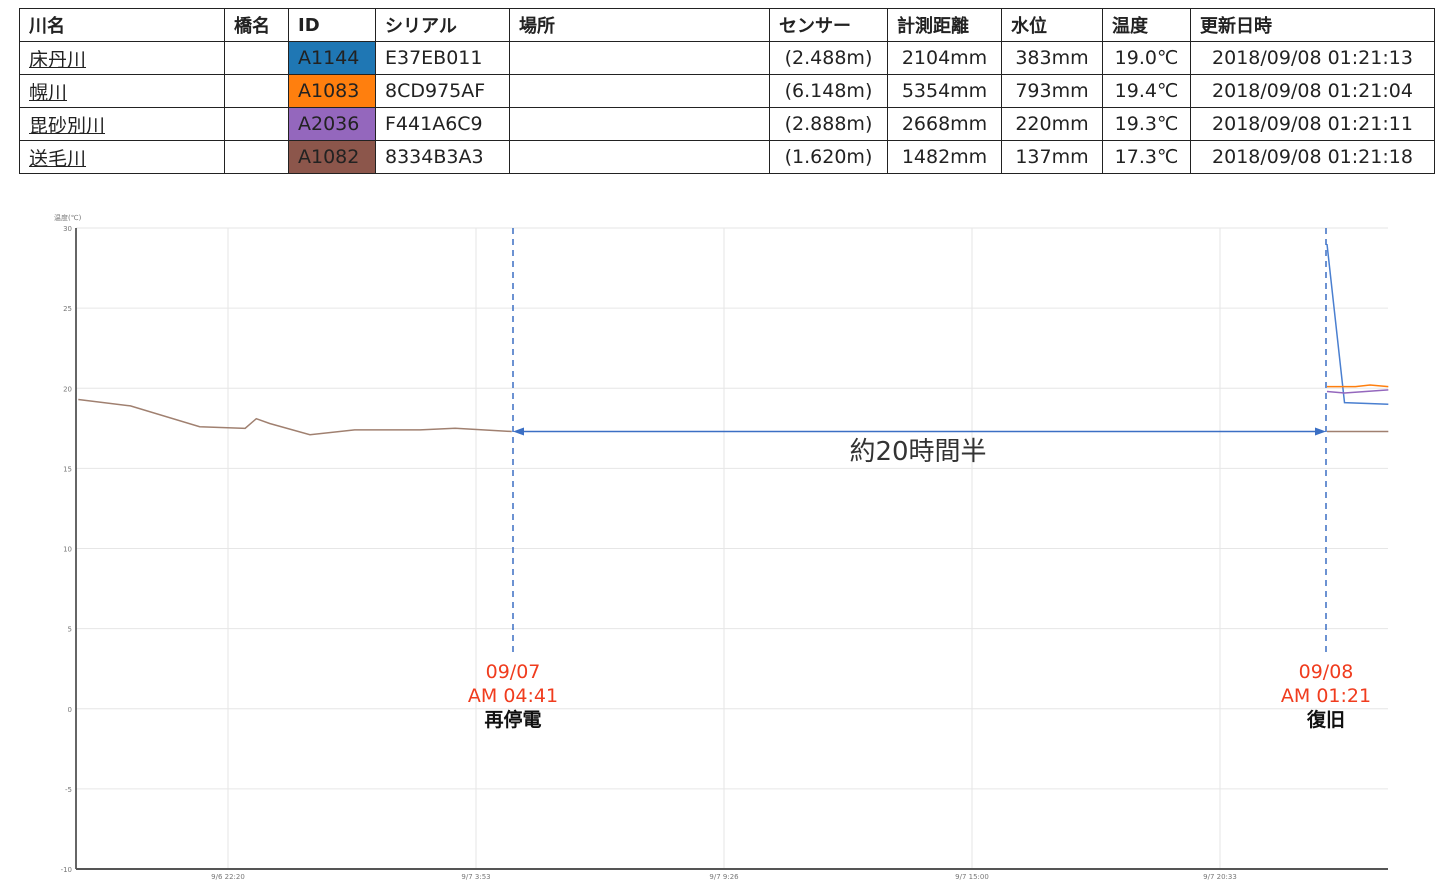 Image resolution: width=1440 pixels, height=889 pixels. What do you see at coordinates (442, 58) in the screenshot?
I see `cell-serial: E37EB011` at bounding box center [442, 58].